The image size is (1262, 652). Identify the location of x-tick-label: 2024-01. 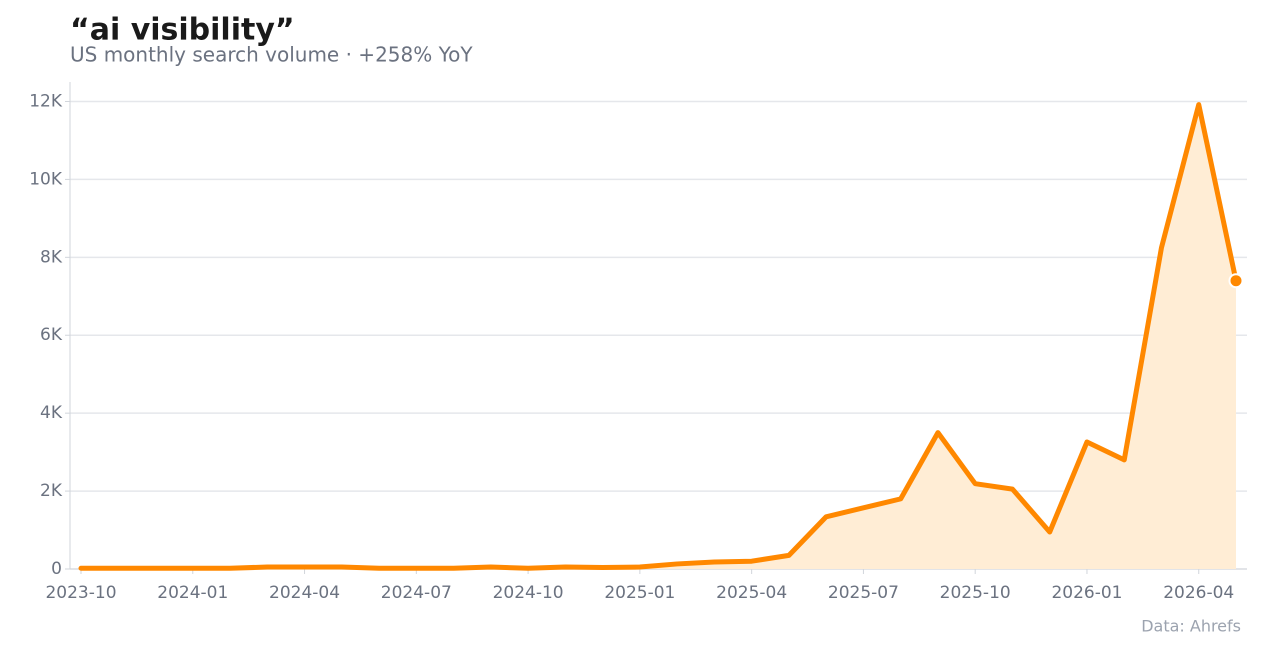
(192, 593).